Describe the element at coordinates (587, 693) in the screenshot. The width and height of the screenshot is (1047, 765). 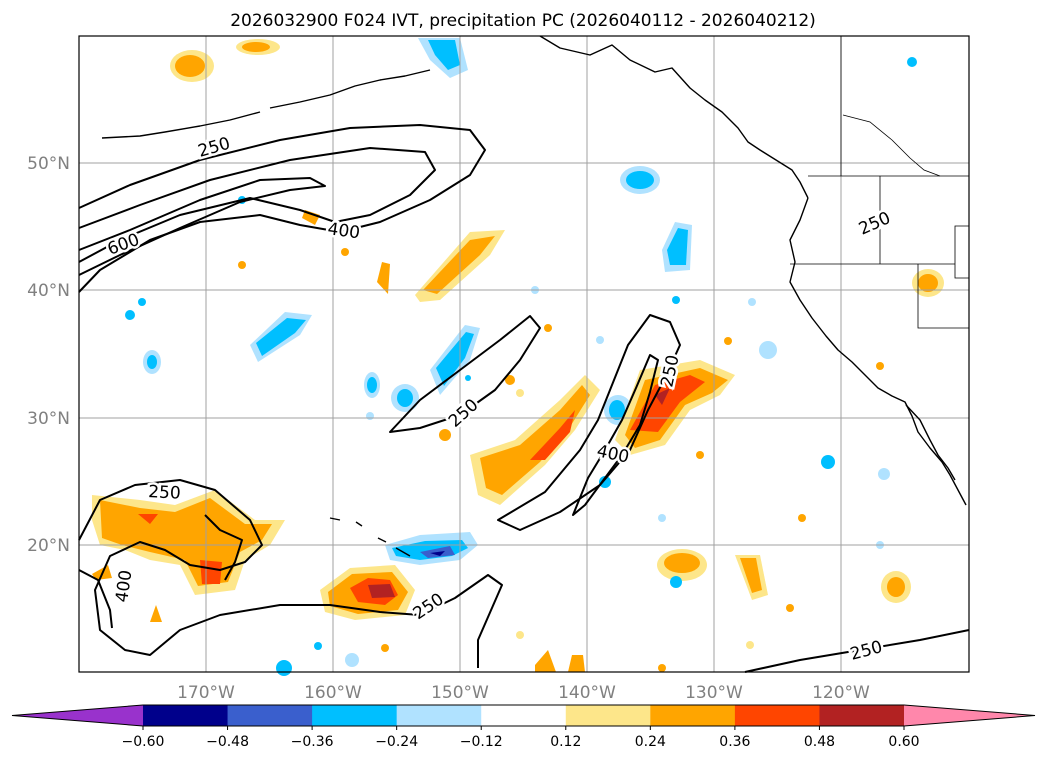
I see `lon-tick-label: 140°W` at that location.